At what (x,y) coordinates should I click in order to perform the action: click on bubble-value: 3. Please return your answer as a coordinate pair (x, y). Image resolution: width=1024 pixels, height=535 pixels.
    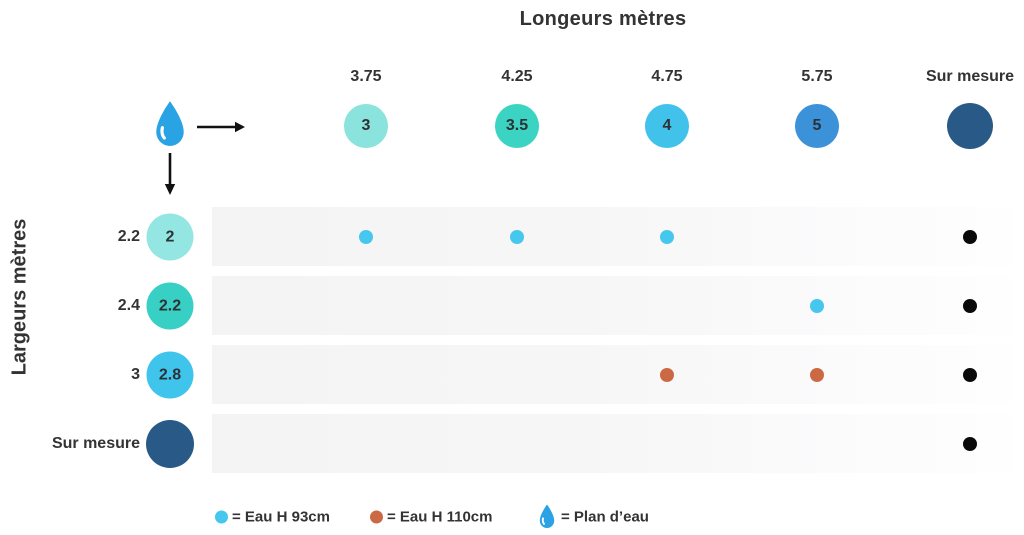
    Looking at the image, I should click on (366, 125).